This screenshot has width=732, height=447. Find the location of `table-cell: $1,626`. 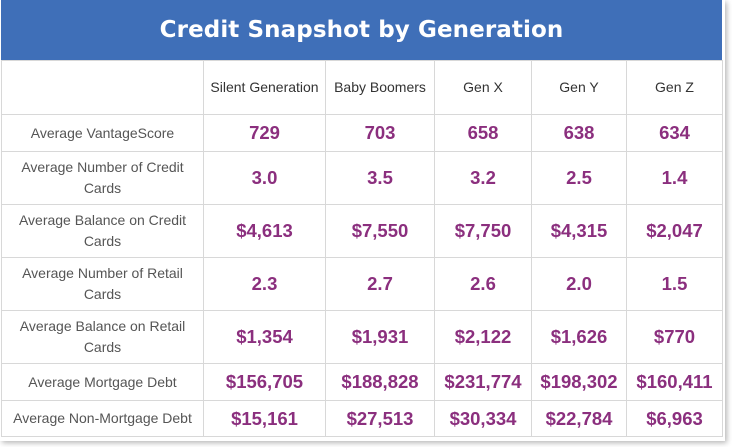

table-cell: $1,626 is located at coordinates (579, 337).